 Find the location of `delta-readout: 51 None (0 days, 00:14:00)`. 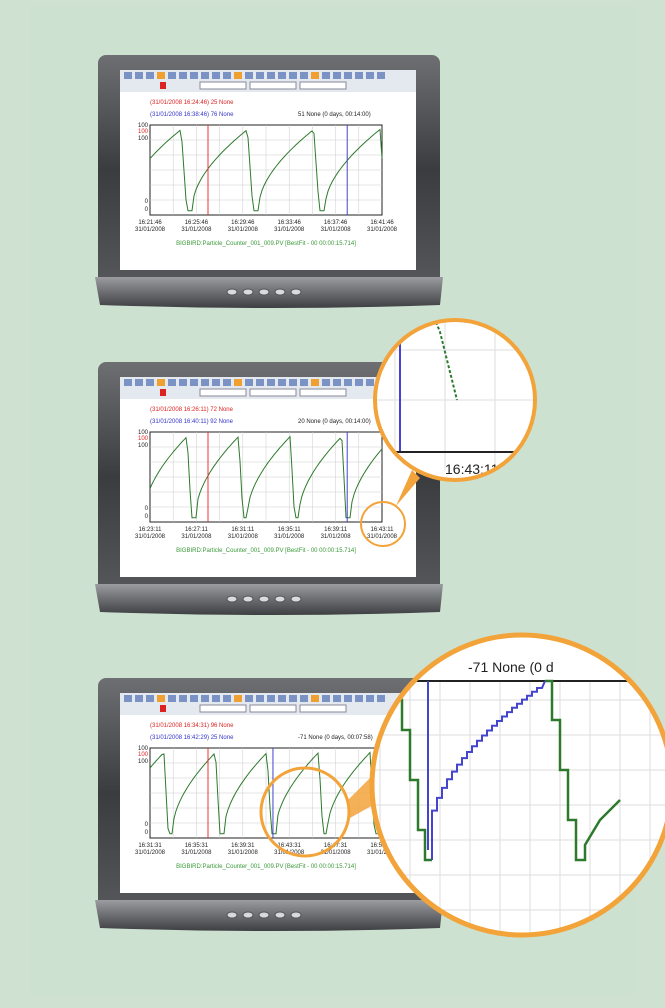

delta-readout: 51 None (0 days, 00:14:00) is located at coordinates (334, 115).